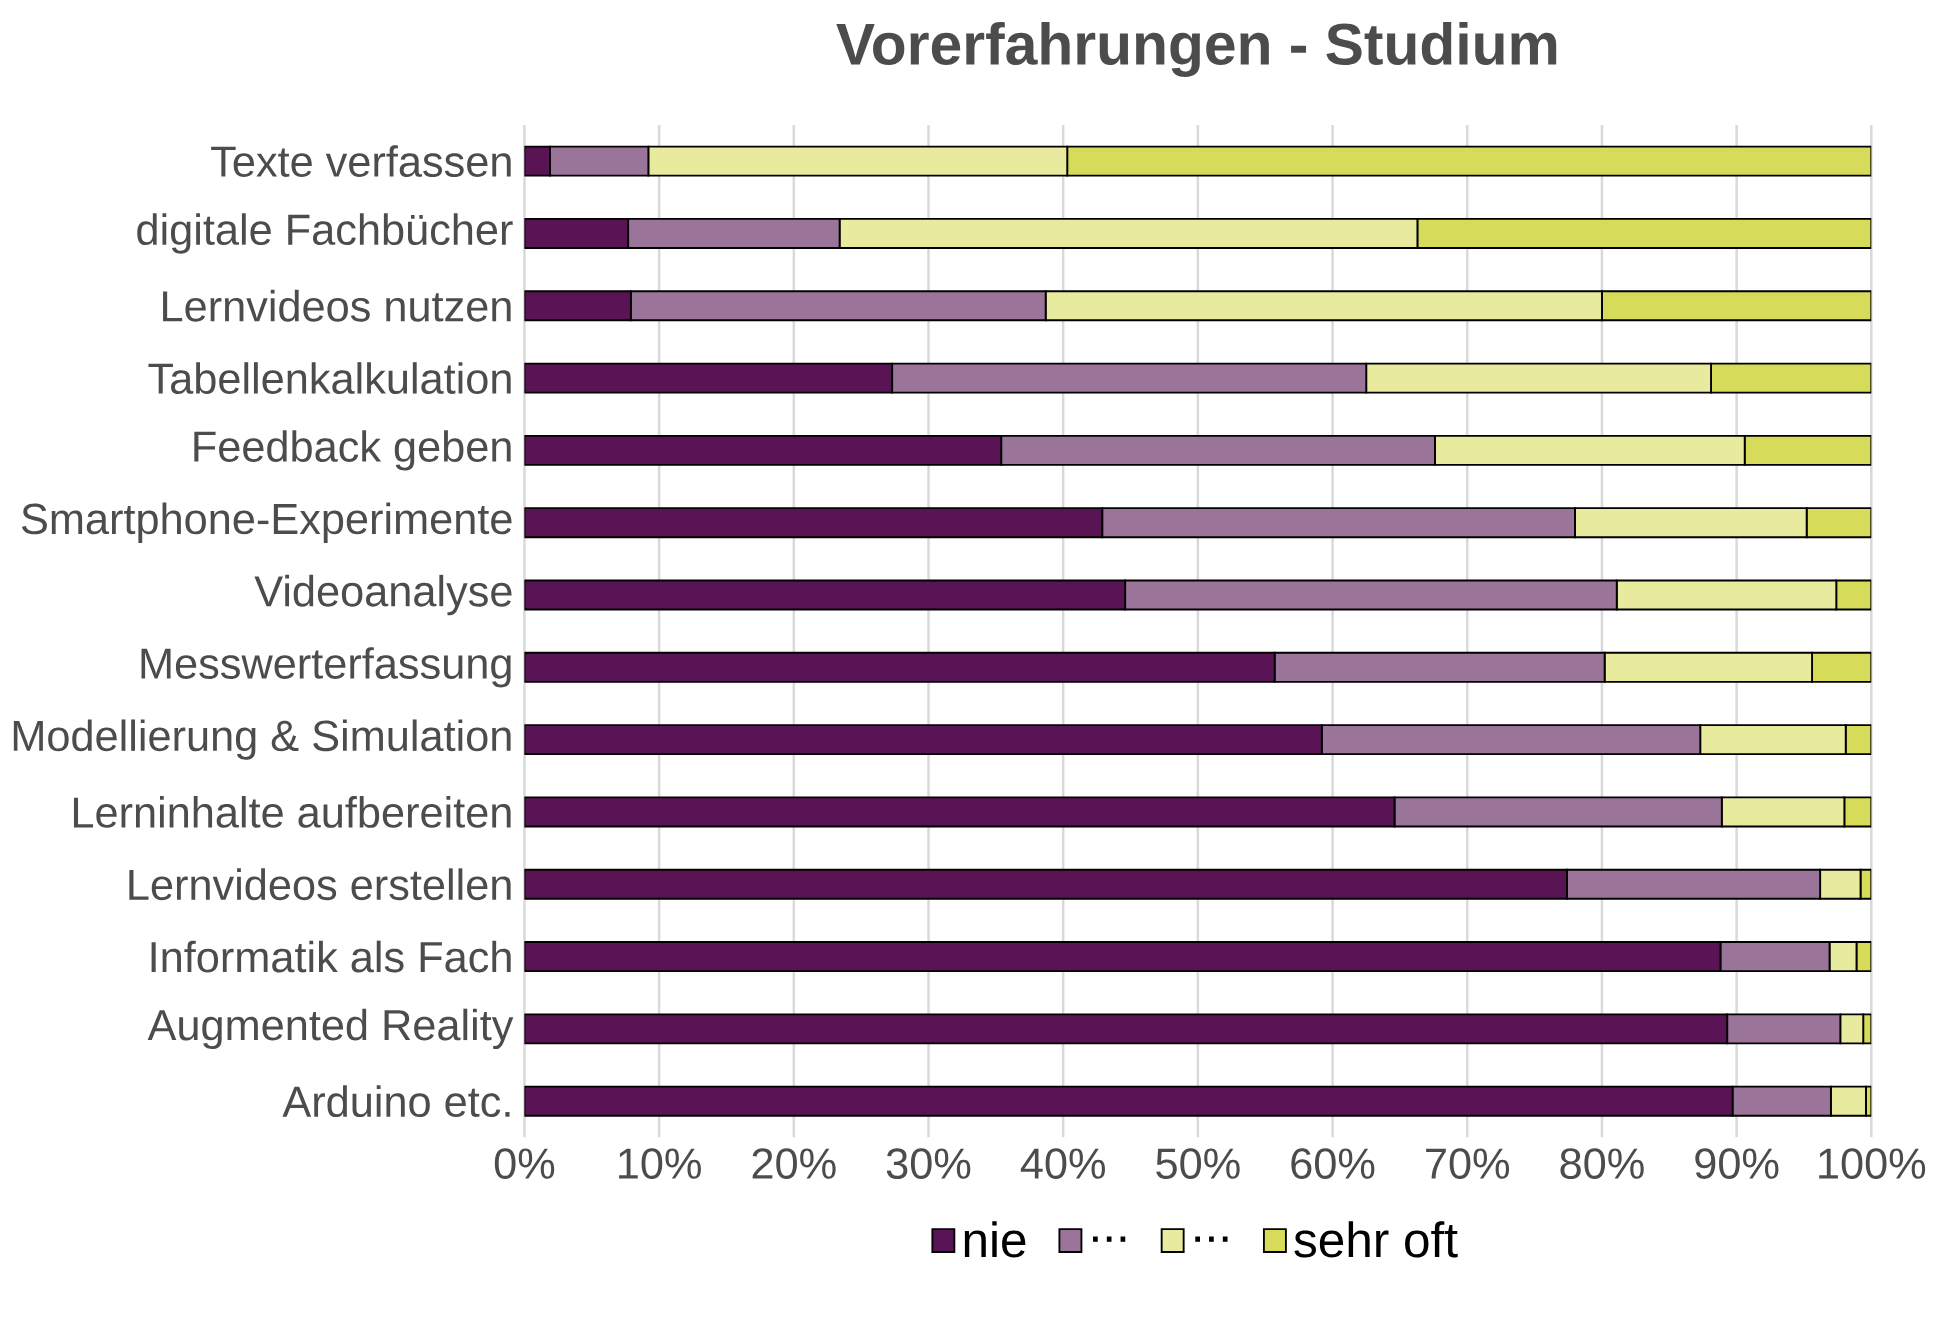 This screenshot has width=1937, height=1322. I want to click on x-tick-label: 90%, so click(1737, 1163).